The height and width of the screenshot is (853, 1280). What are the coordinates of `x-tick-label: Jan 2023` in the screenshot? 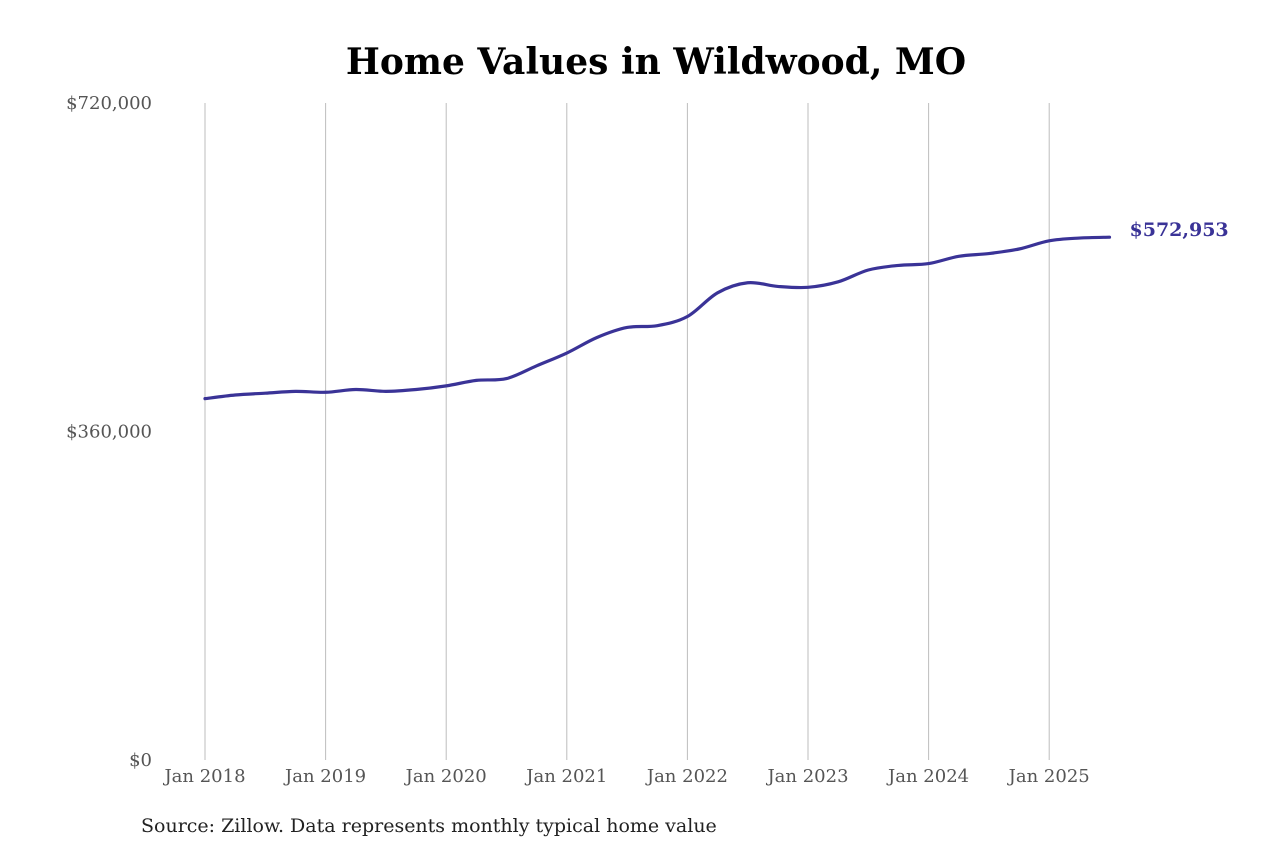 It's located at (806, 776).